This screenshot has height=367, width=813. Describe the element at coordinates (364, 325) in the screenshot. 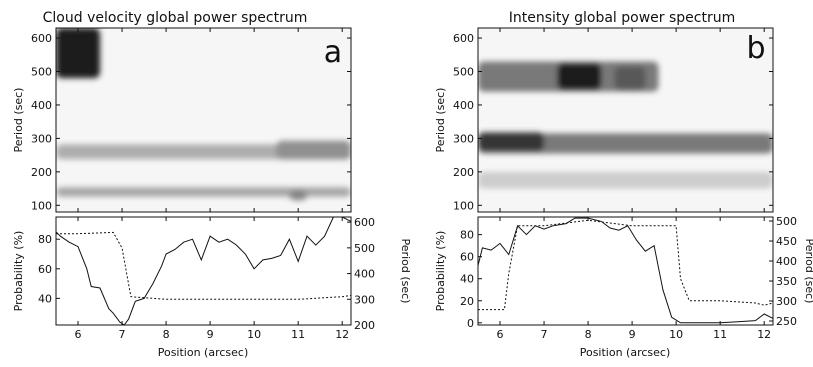

I see `y-right-tick-label: 200` at that location.